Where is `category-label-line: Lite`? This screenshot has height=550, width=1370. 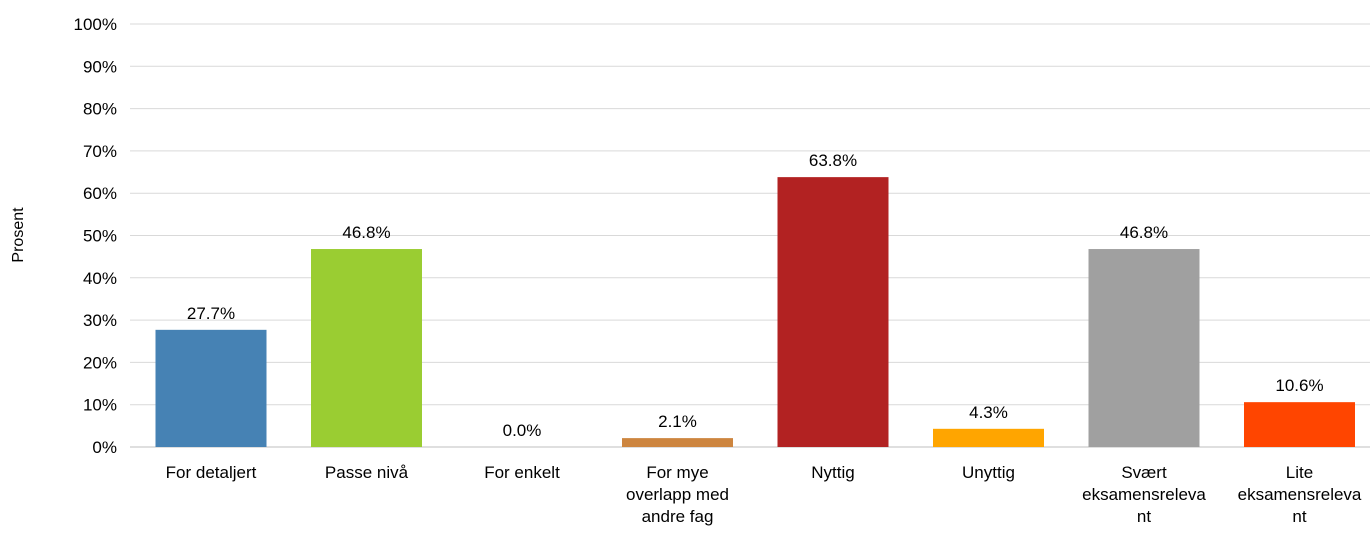
category-label-line: Lite is located at coordinates (1299, 472).